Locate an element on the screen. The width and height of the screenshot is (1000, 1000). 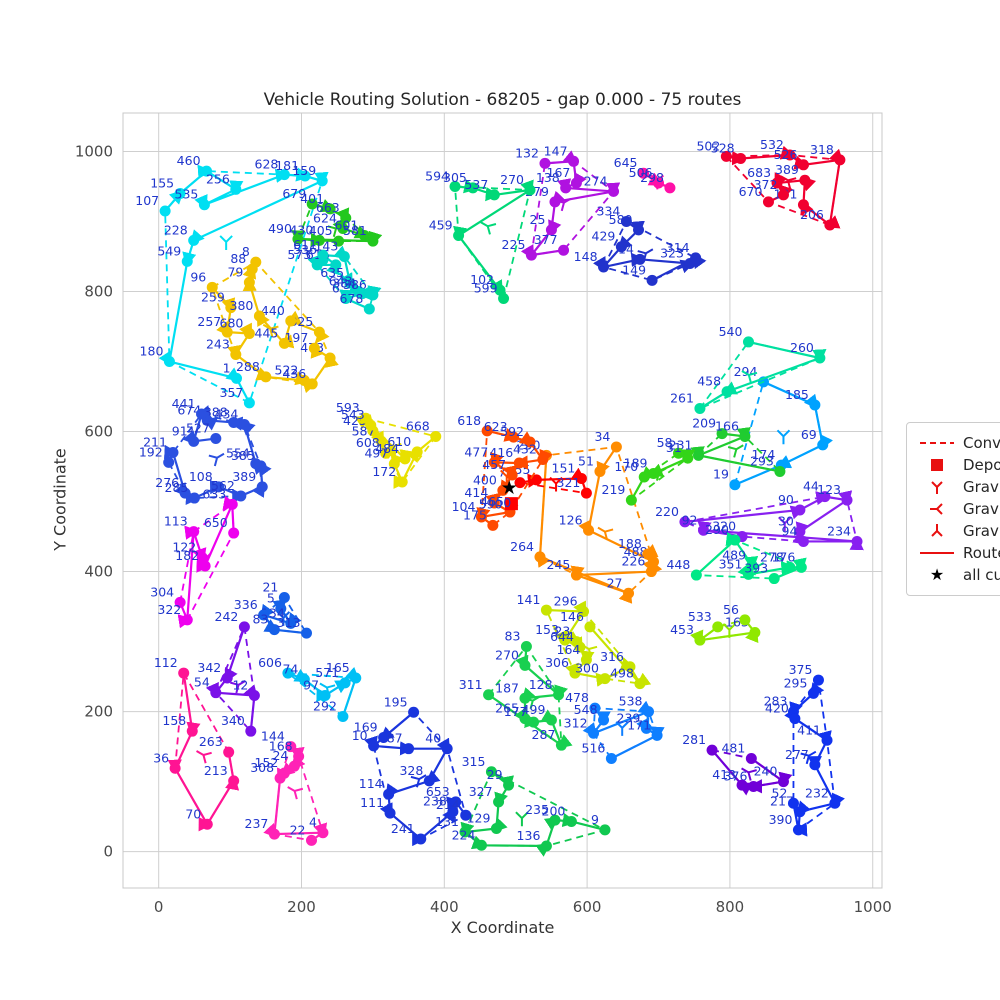
node-label: 264 is located at coordinates (522, 546).